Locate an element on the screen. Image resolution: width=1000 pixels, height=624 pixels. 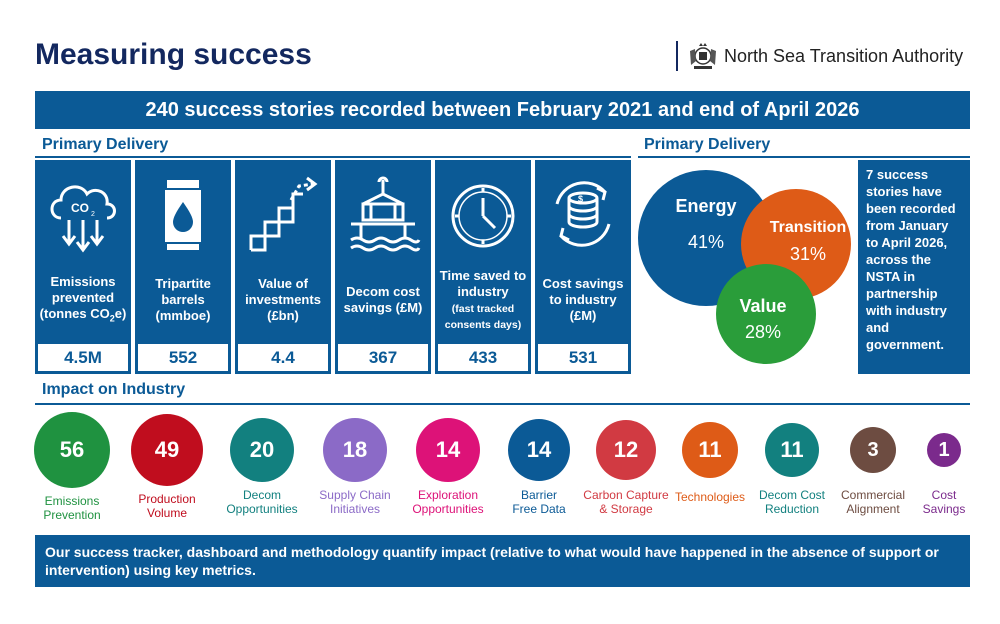
co2-cloud-icon: CO 2 is located at coordinates (83, 219).